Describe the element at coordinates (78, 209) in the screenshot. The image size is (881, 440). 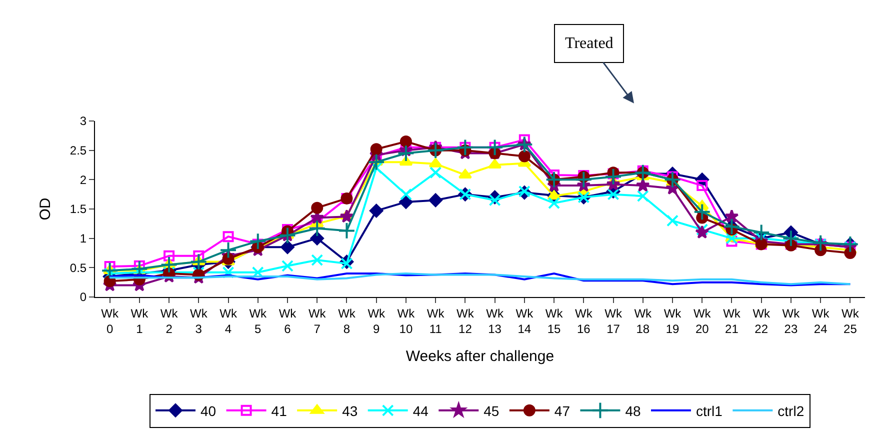
I see `y-tick-label: 1.5` at that location.